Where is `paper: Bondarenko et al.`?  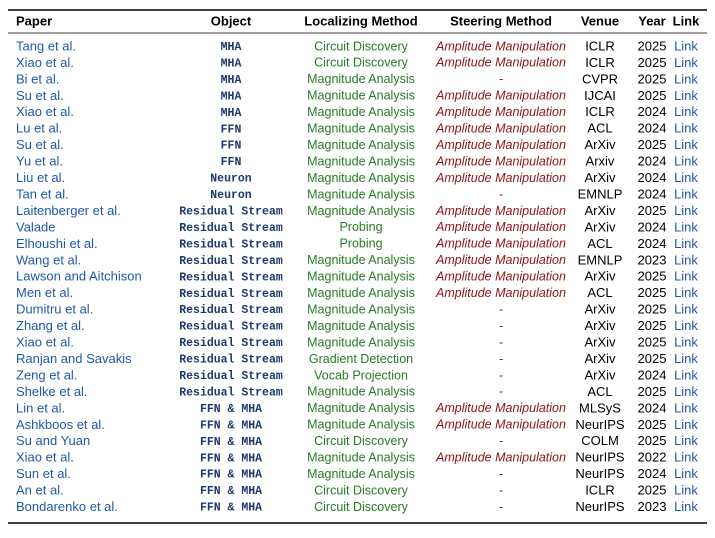 paper: Bondarenko et al. is located at coordinates (67, 506).